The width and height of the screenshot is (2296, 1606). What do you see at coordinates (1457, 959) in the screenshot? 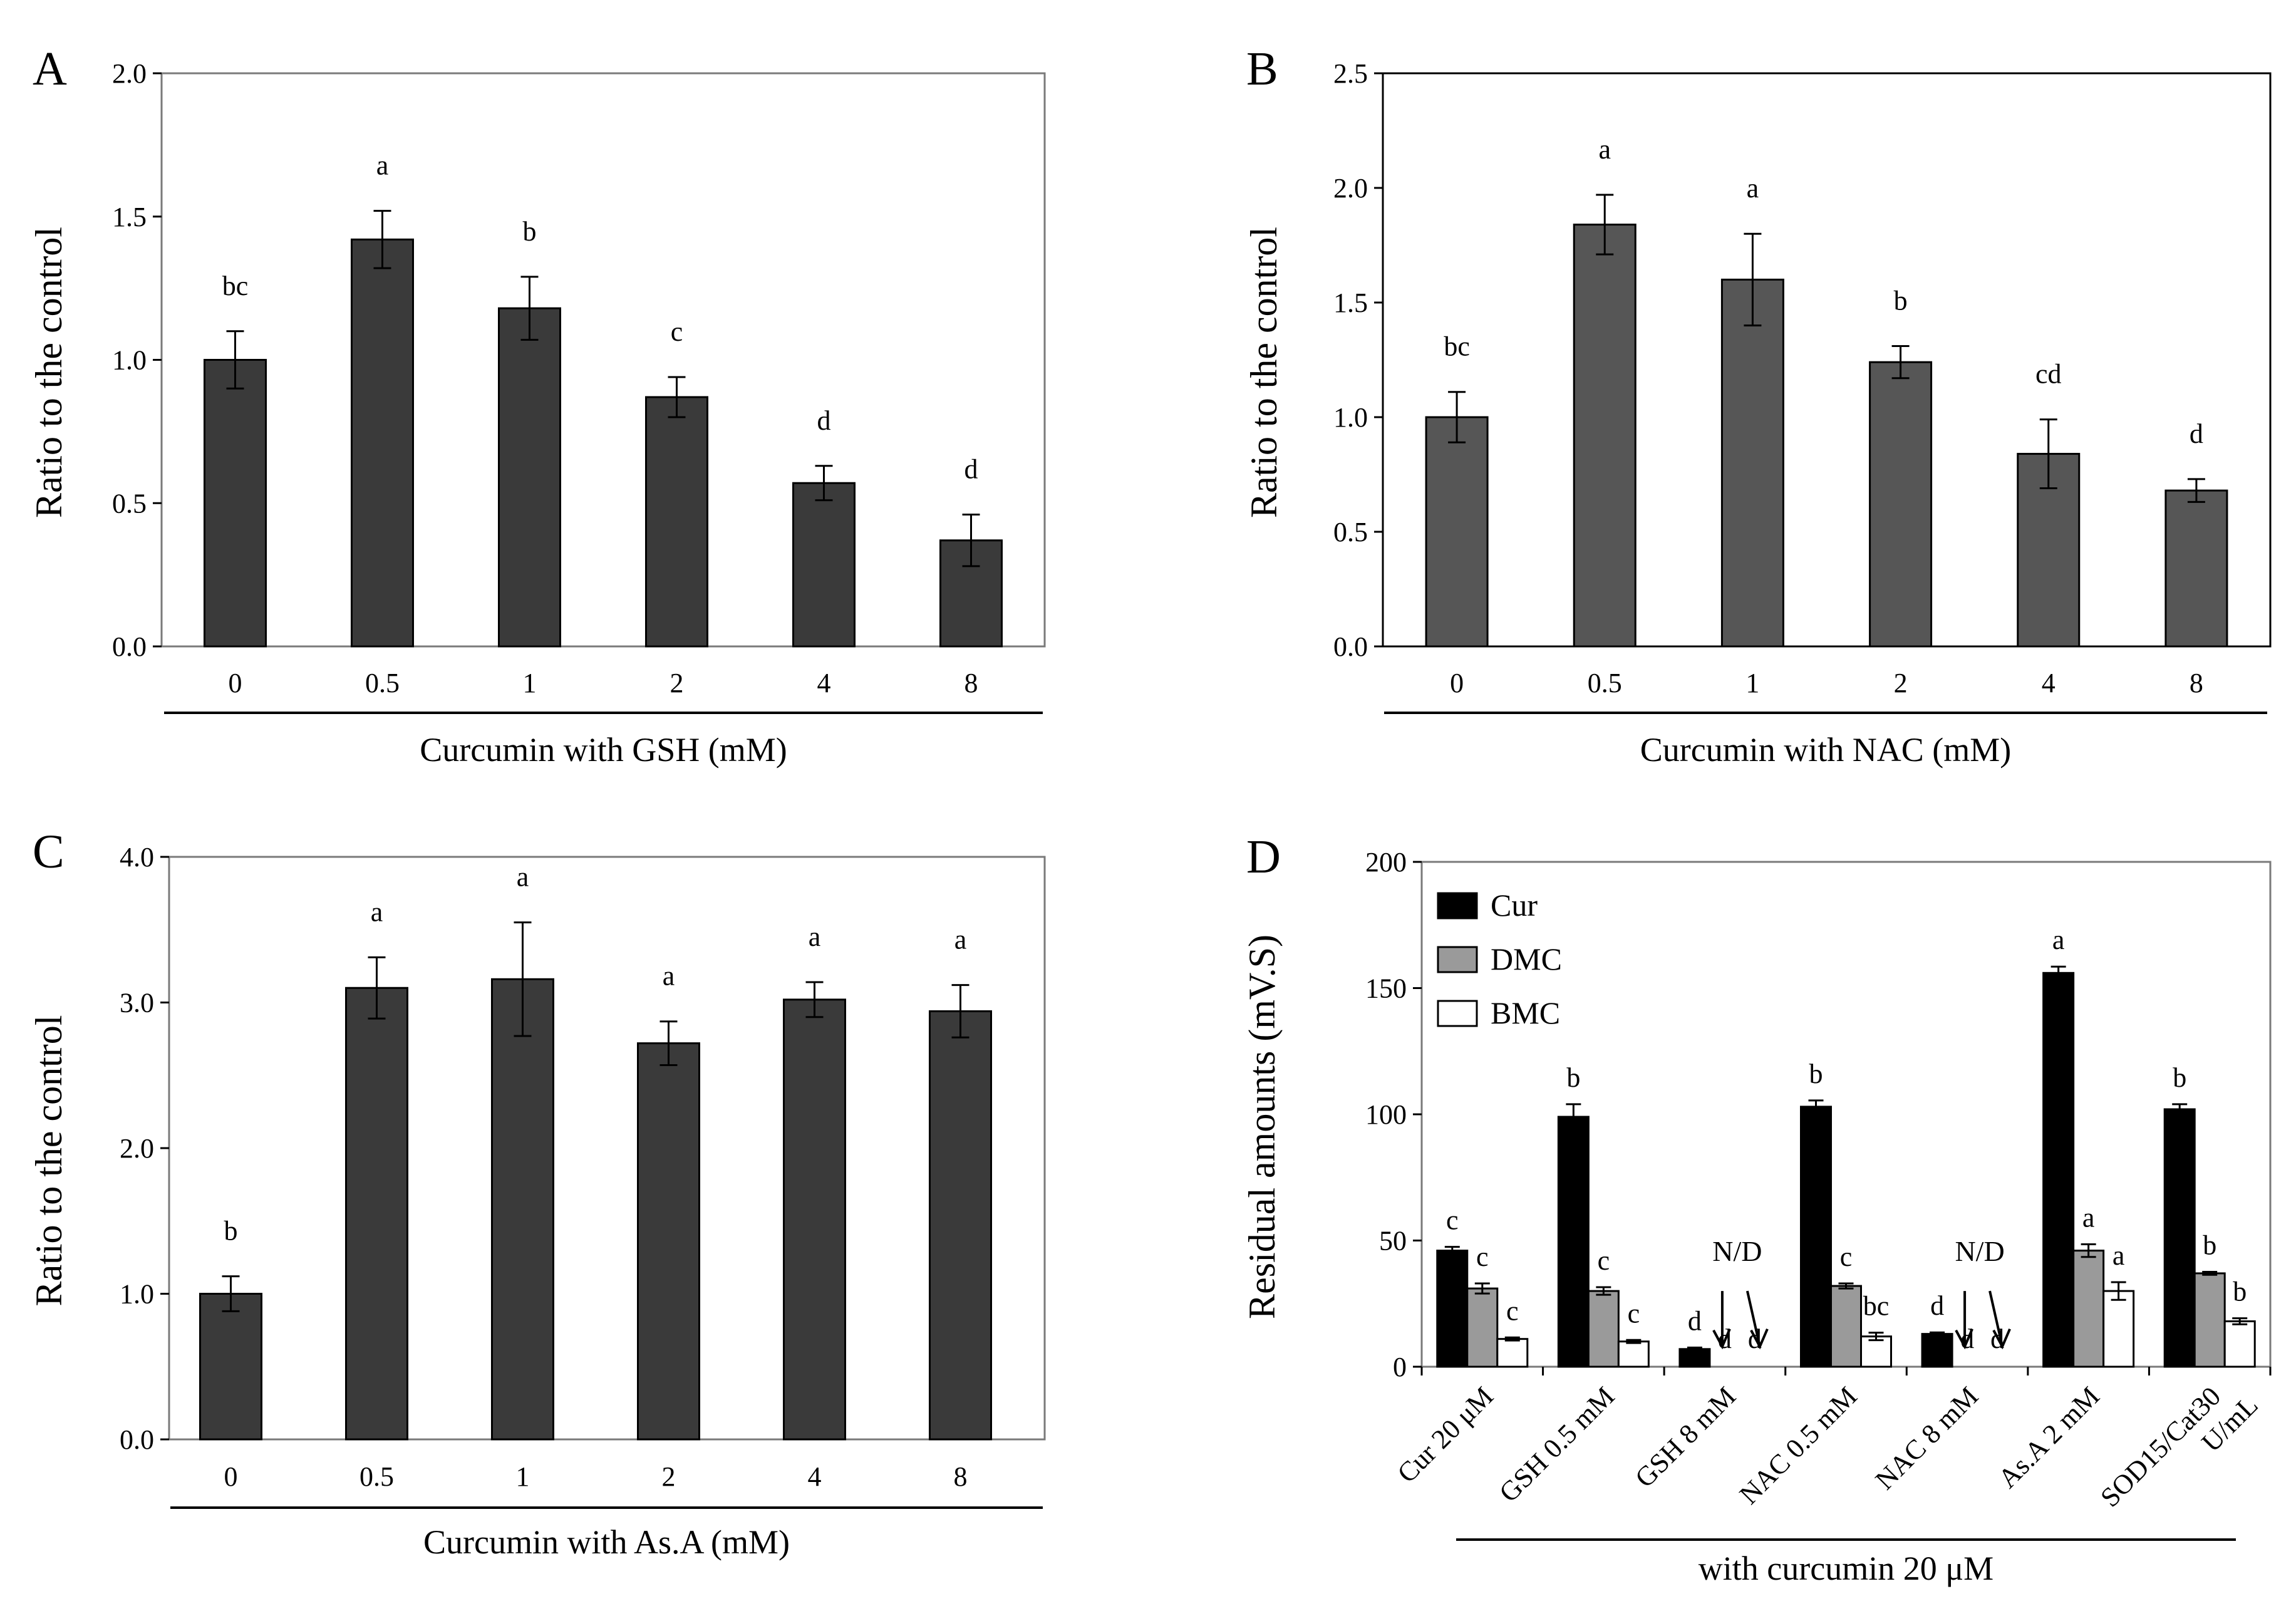
I see `legend-swatch-dmc` at bounding box center [1457, 959].